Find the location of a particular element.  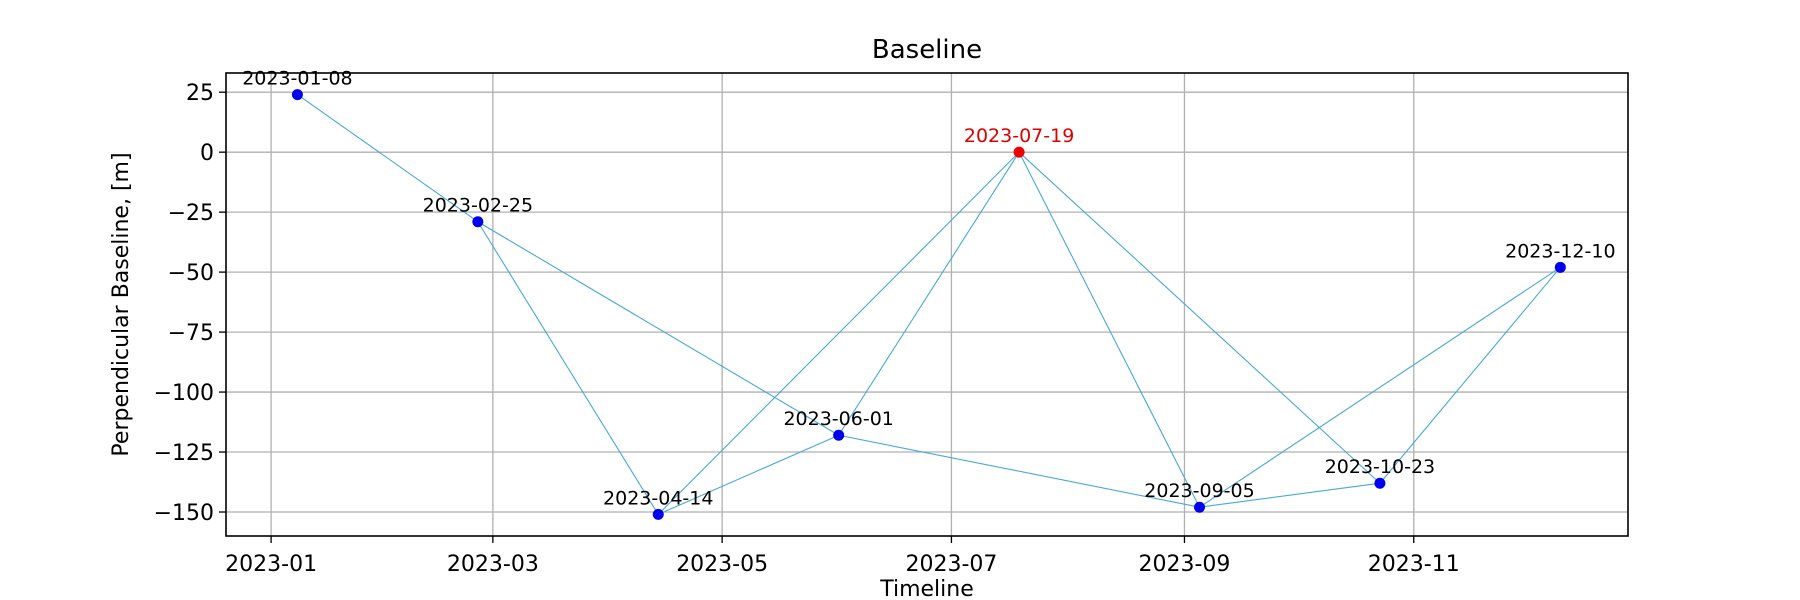

reference-point is located at coordinates (1019, 152).